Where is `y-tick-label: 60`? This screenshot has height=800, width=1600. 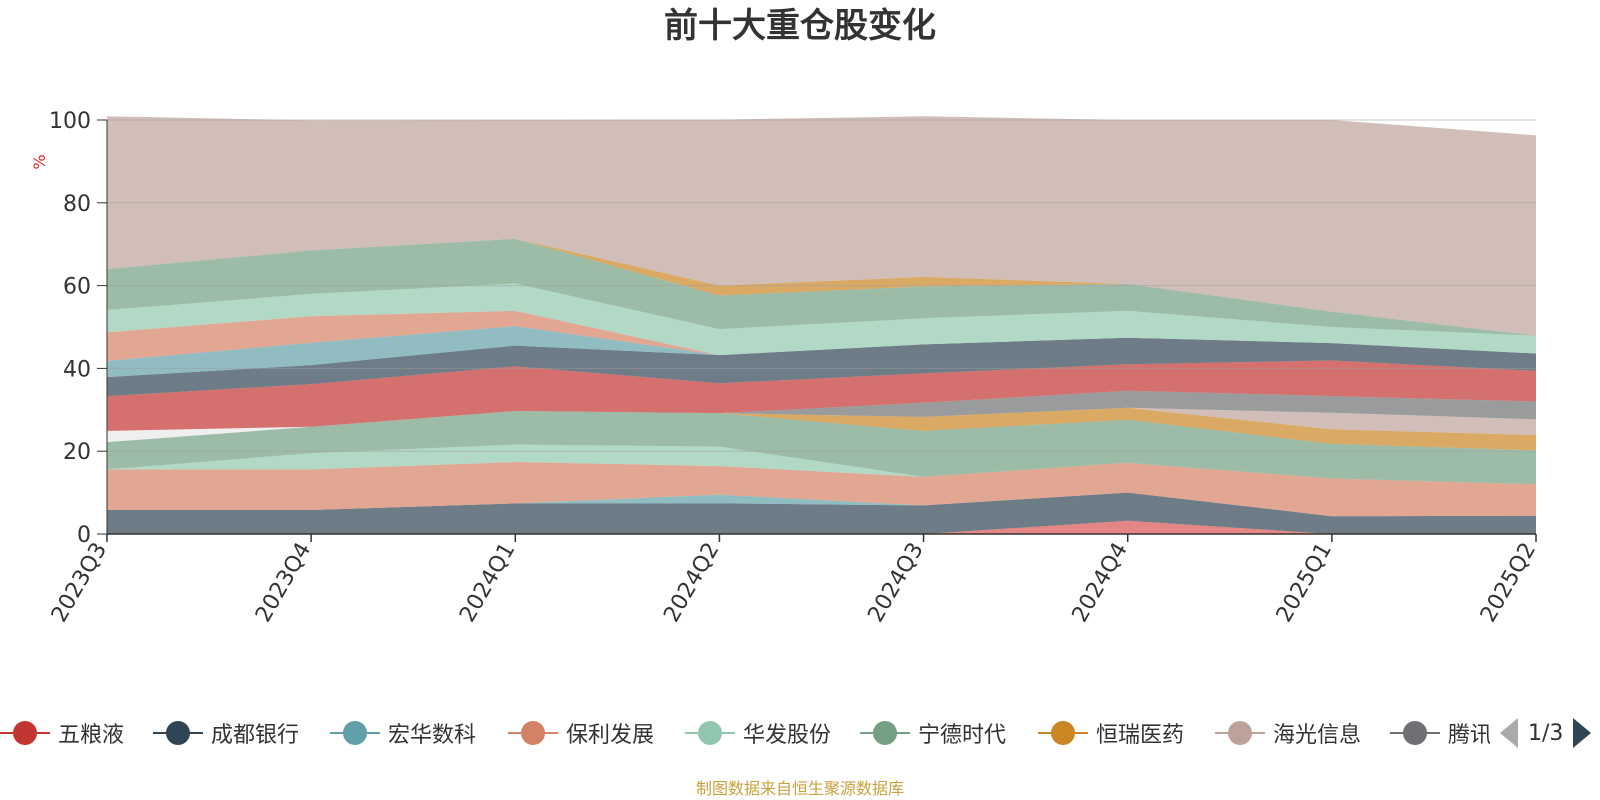 y-tick-label: 60 is located at coordinates (77, 287).